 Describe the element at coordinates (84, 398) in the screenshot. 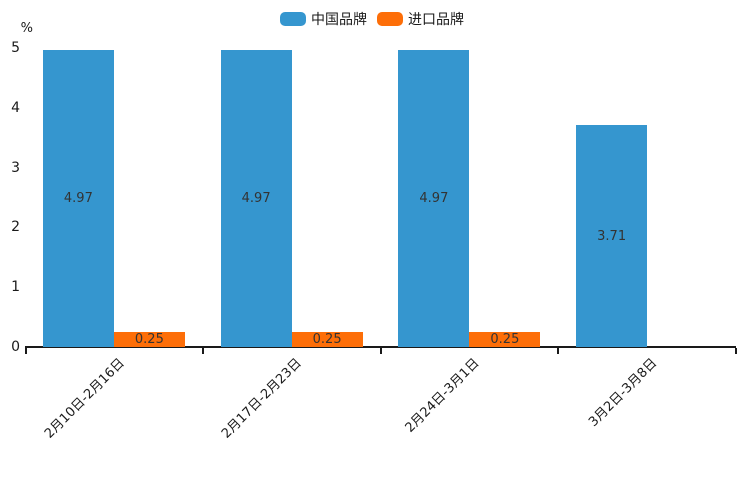

I see `x-axis-category-label: 2月10日-2月16日` at that location.